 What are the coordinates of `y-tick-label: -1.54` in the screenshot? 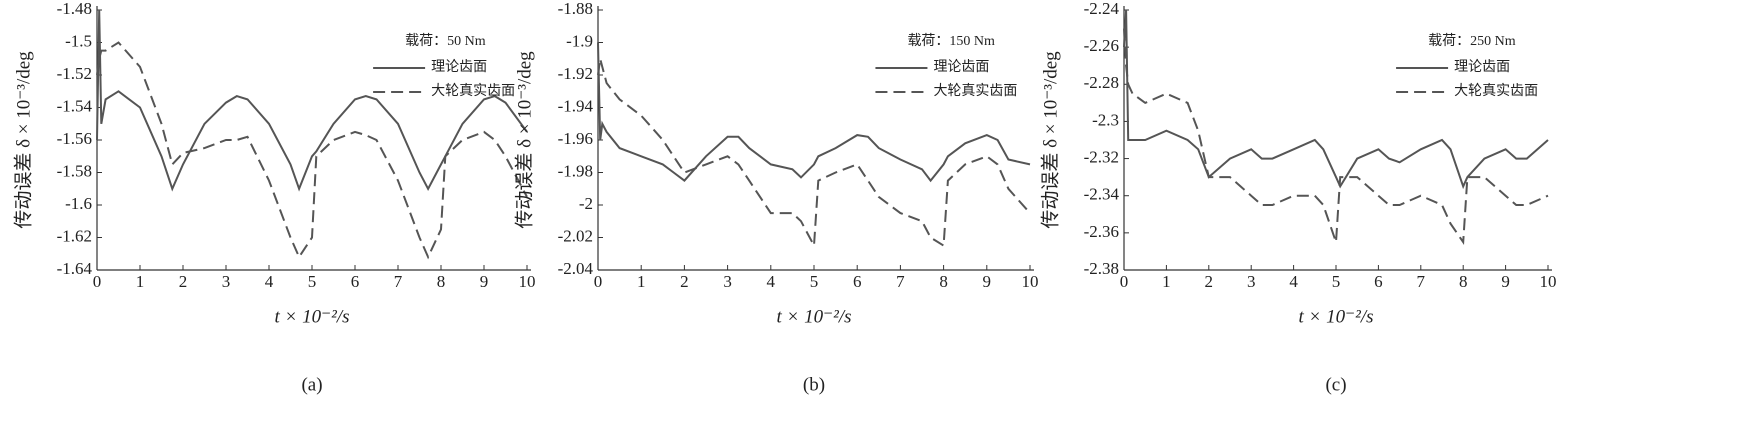 It's located at (75, 105).